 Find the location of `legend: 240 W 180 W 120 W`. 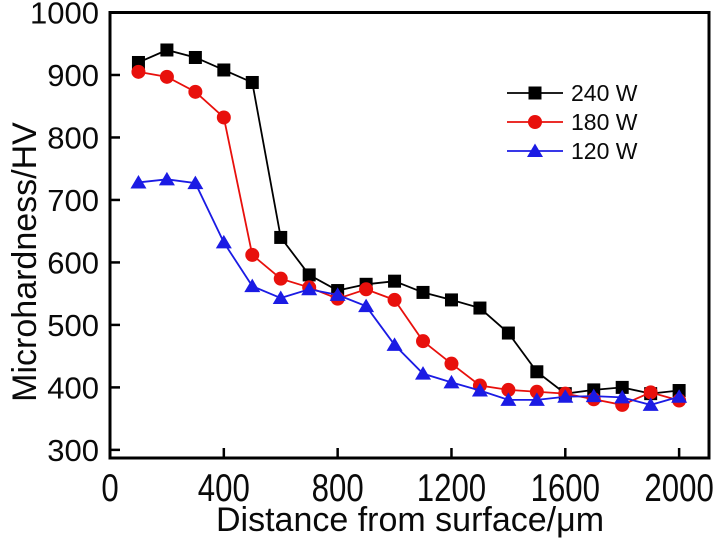

legend: 240 W 180 W 120 W is located at coordinates (572, 122).